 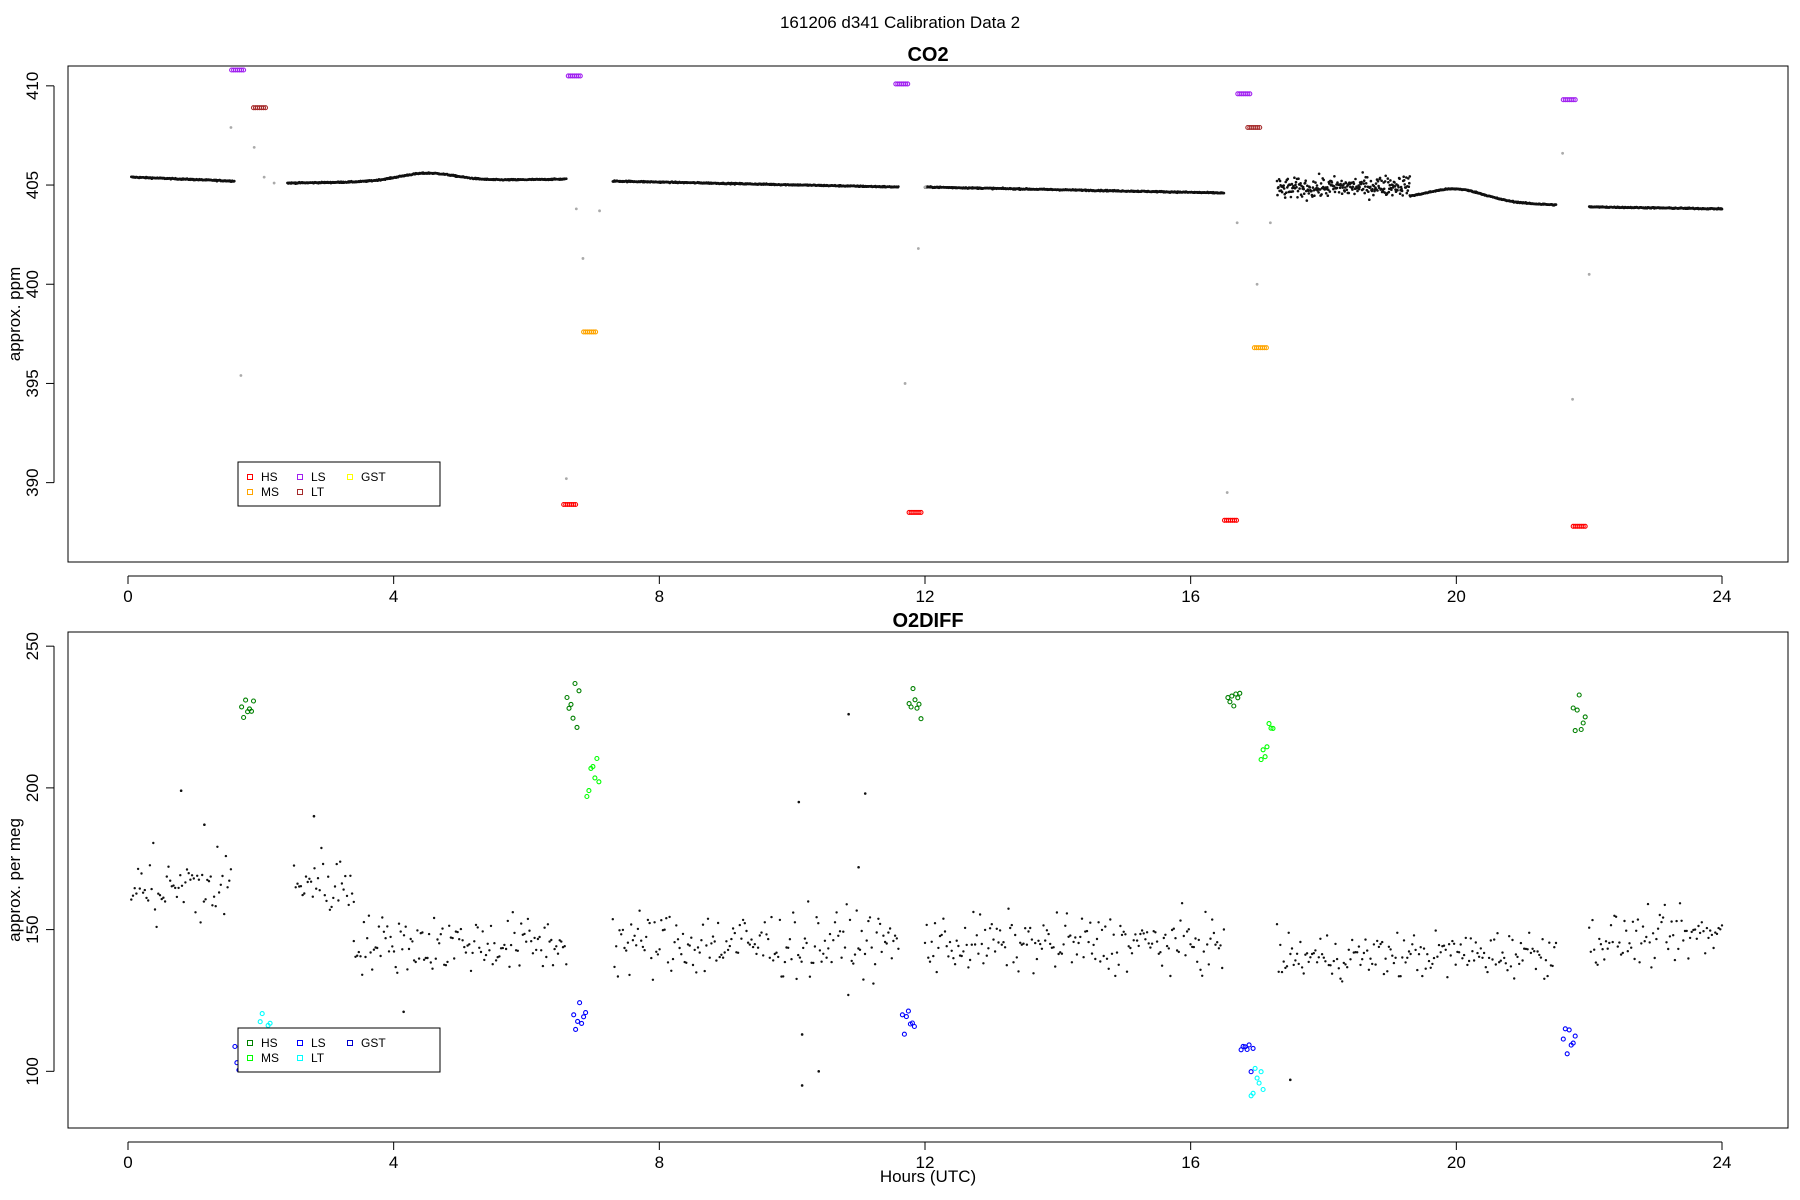 I want to click on transition-point, so click(x=1237, y=223).